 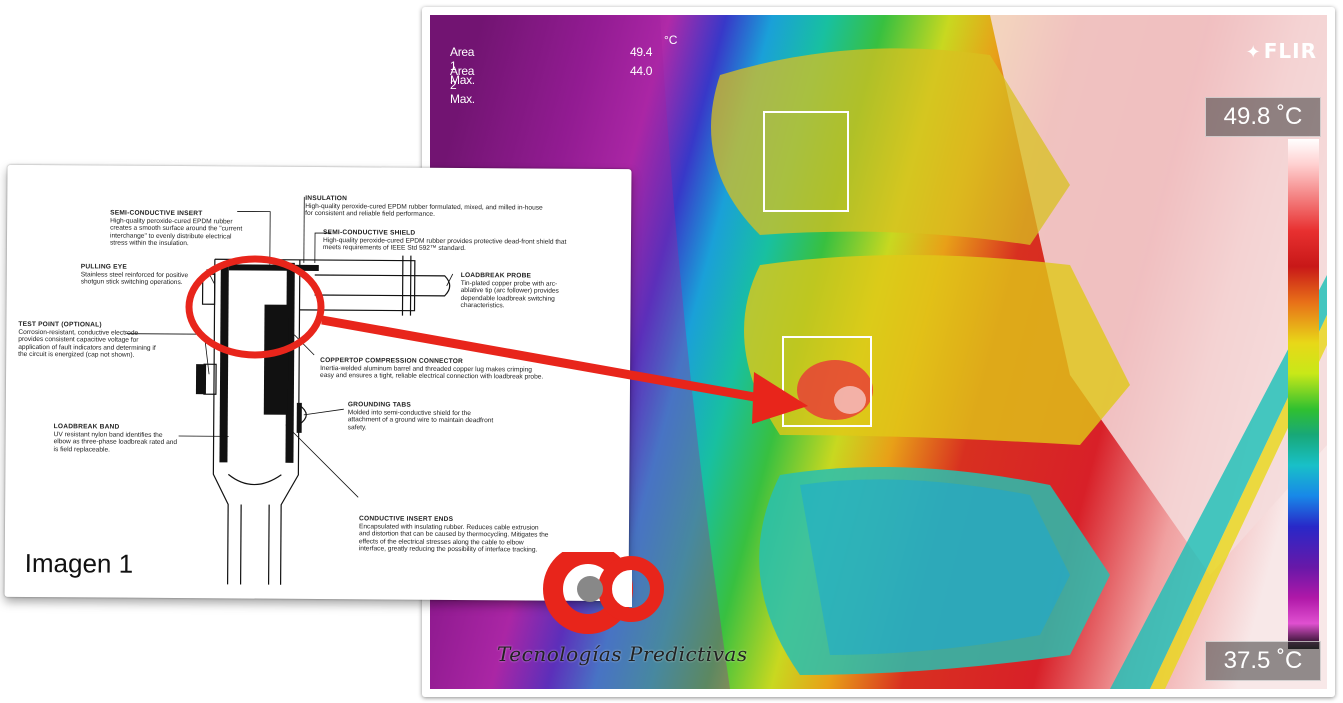 What do you see at coordinates (641, 52) in the screenshot?
I see `readout-value: 49.4` at bounding box center [641, 52].